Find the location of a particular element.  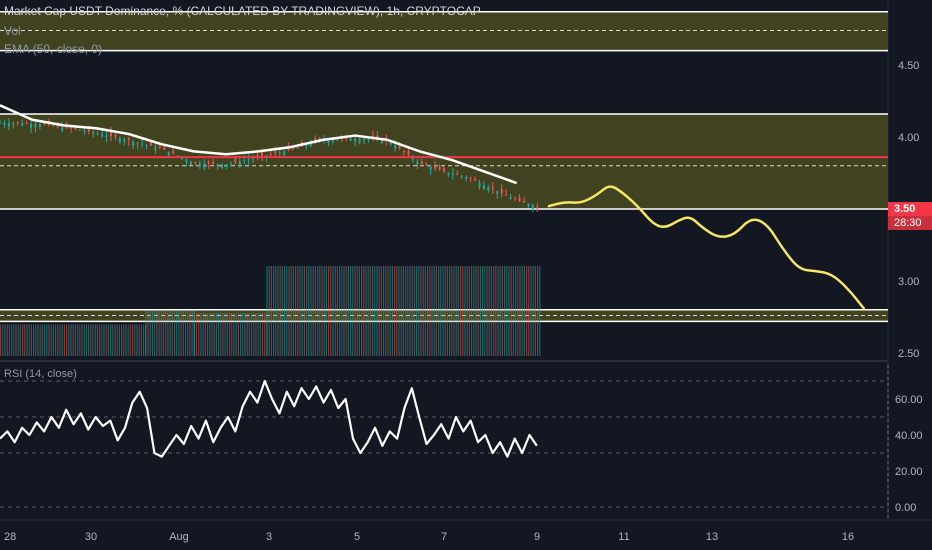

bar-countdown: 28:30 is located at coordinates (910, 223).